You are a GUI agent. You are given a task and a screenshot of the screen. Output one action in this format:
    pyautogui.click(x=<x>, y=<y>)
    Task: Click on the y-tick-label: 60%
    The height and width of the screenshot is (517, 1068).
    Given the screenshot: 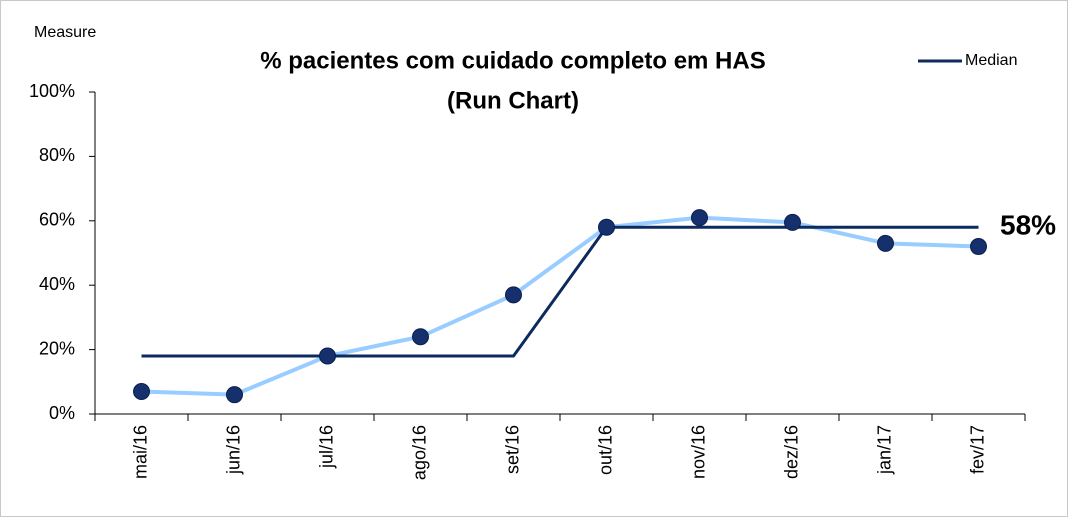 What is the action you would take?
    pyautogui.click(x=57, y=220)
    